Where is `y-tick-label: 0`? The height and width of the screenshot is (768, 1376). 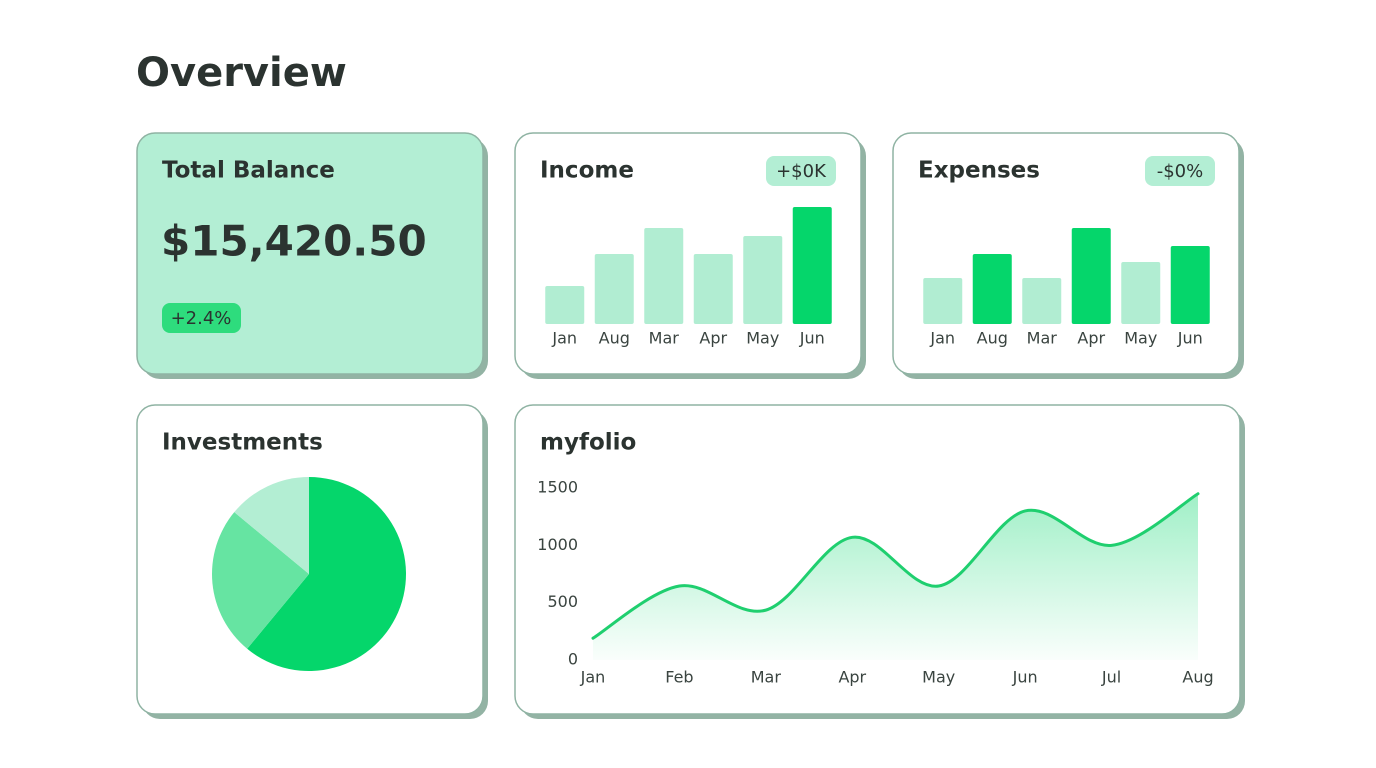
y-tick-label: 0 is located at coordinates (573, 659).